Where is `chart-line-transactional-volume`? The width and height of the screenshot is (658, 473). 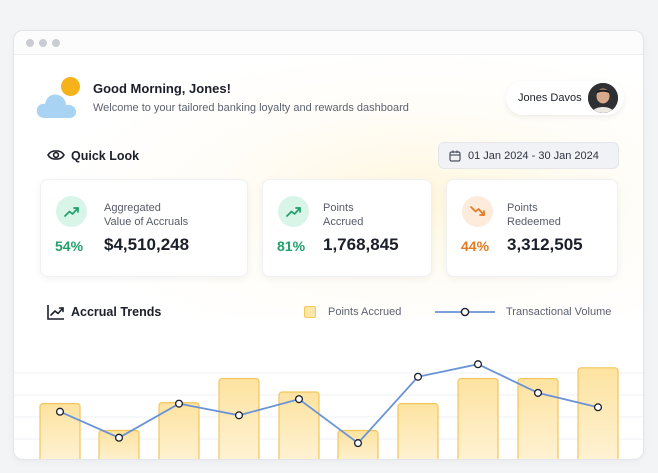 chart-line-transactional-volume is located at coordinates (329, 404).